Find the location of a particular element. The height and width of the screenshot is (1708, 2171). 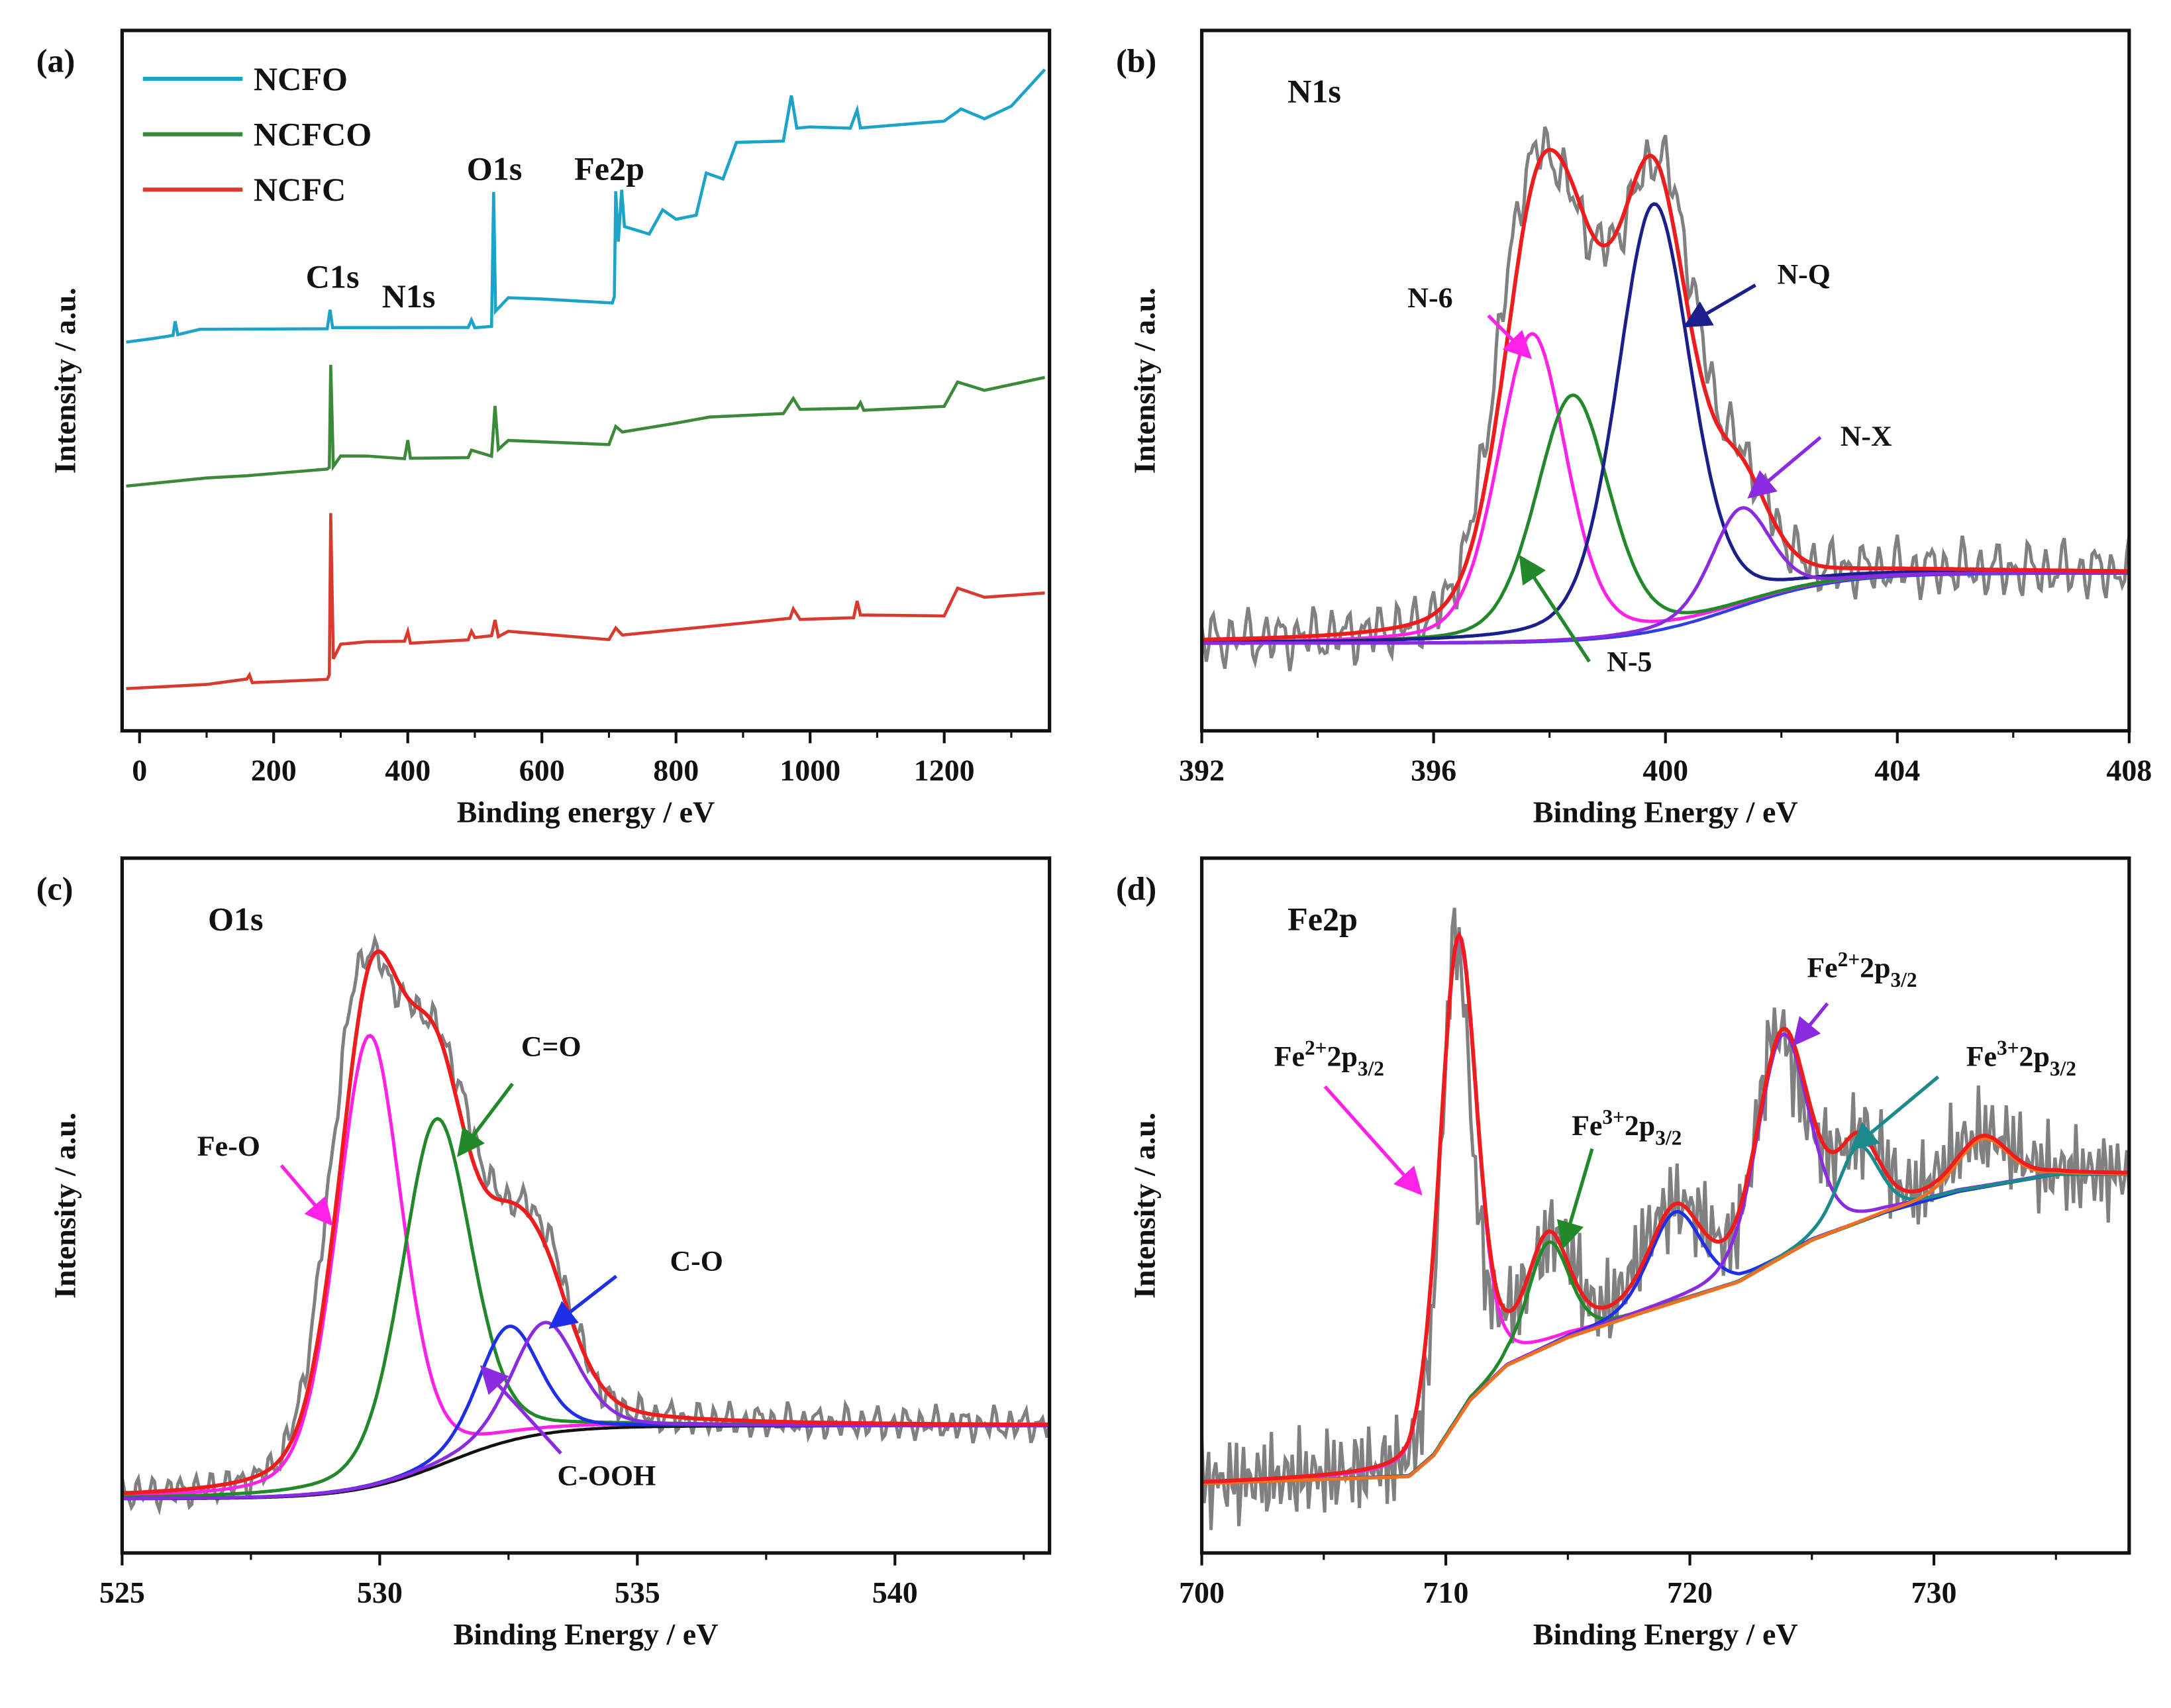

peak-annotation: Fe2p is located at coordinates (609, 169).